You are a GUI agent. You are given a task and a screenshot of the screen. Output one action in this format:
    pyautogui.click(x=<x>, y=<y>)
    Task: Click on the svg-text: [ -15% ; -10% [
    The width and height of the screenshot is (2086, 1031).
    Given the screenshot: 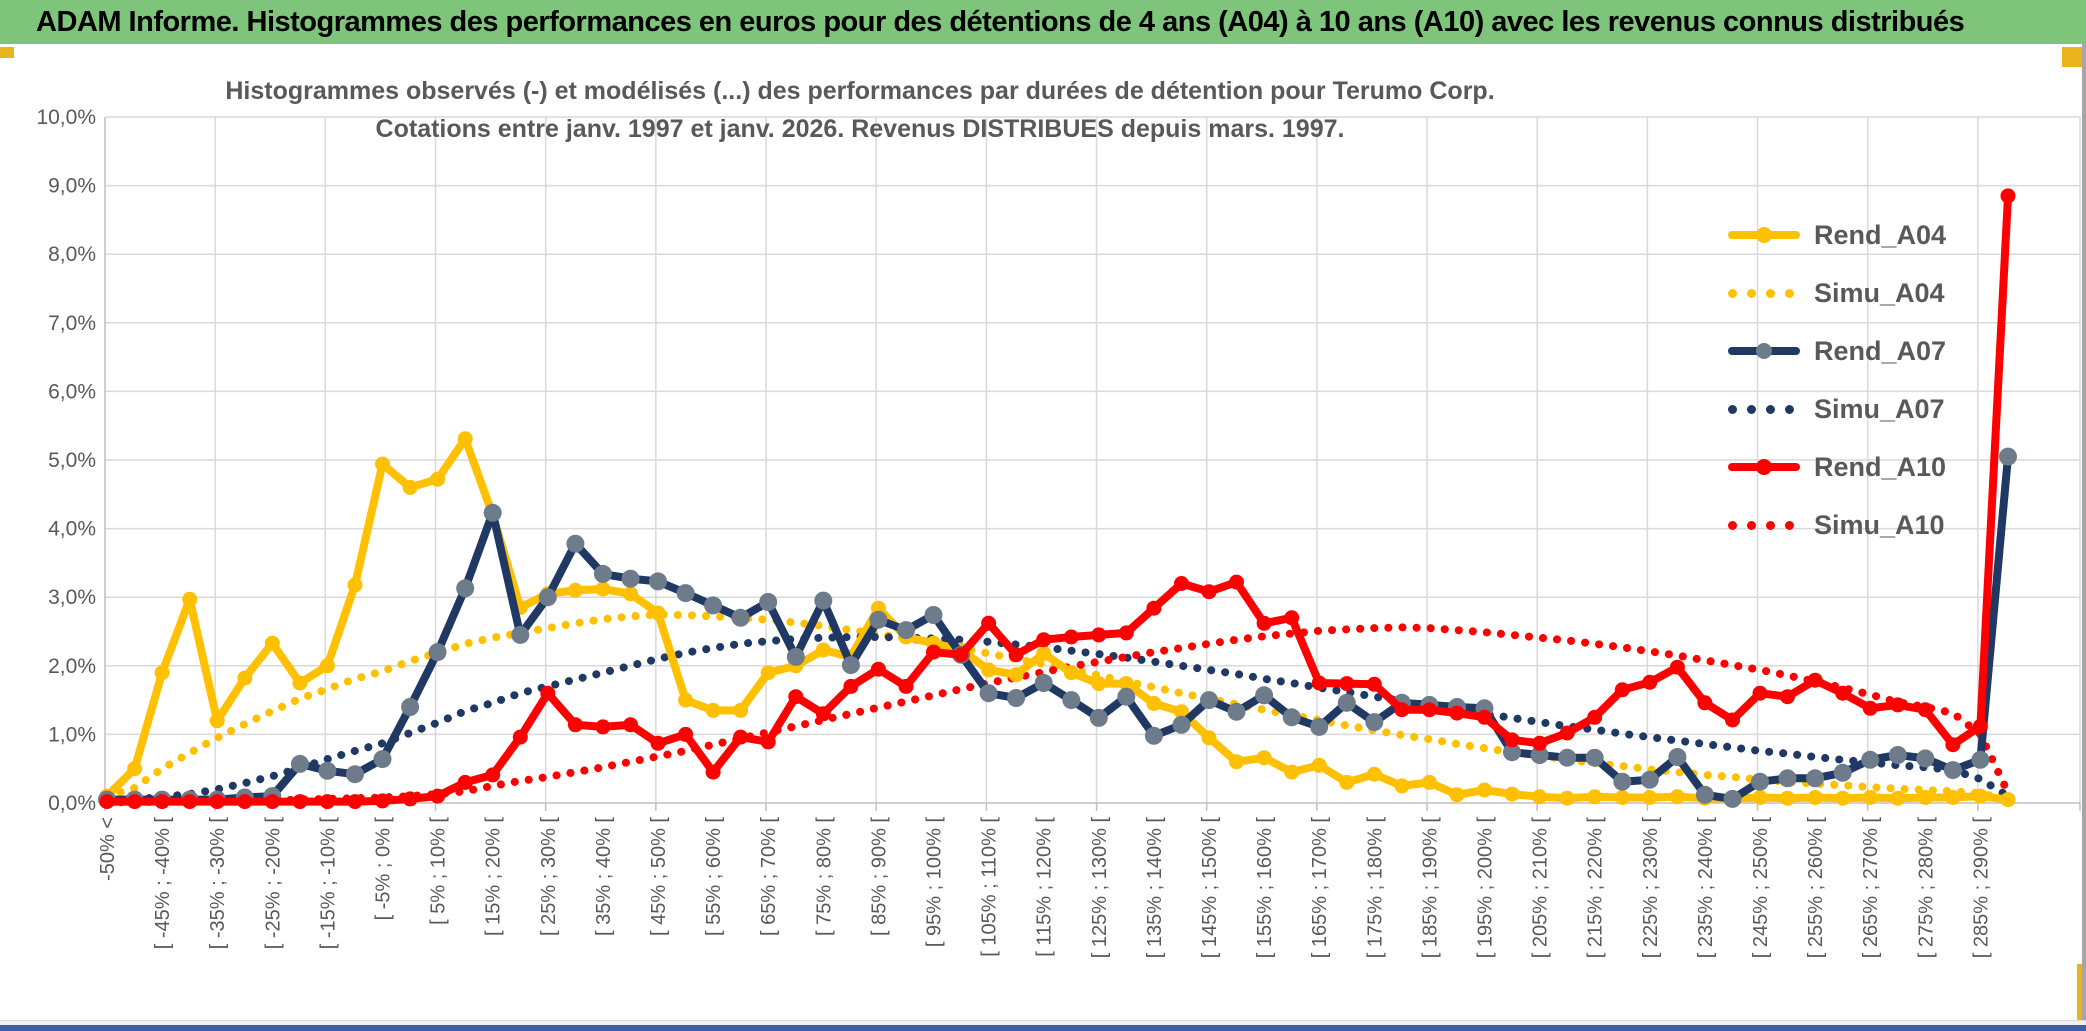 What is the action you would take?
    pyautogui.click(x=328, y=883)
    